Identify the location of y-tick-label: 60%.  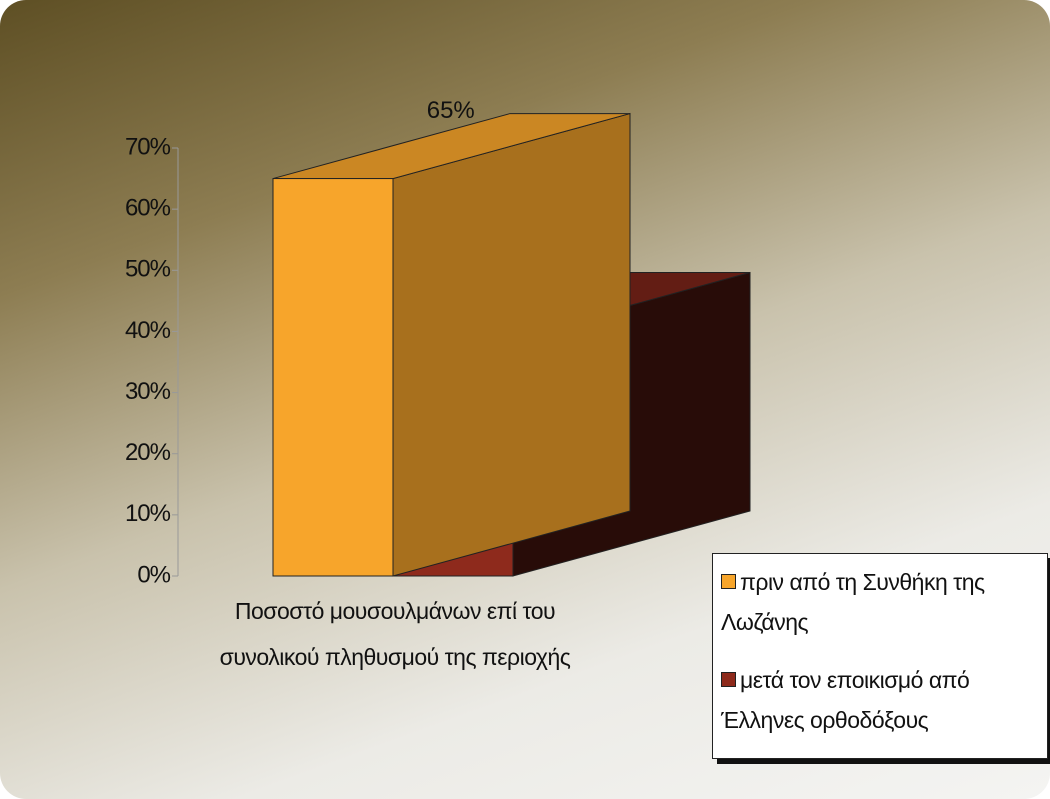
(148, 207).